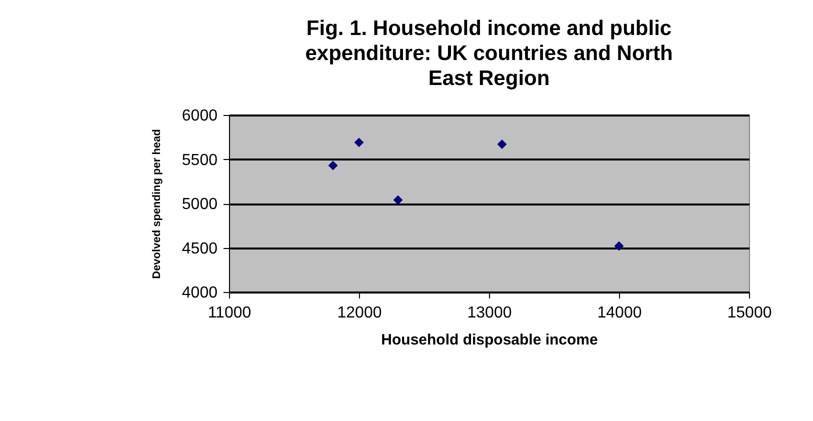  I want to click on x-tick-label: 12000, so click(359, 313).